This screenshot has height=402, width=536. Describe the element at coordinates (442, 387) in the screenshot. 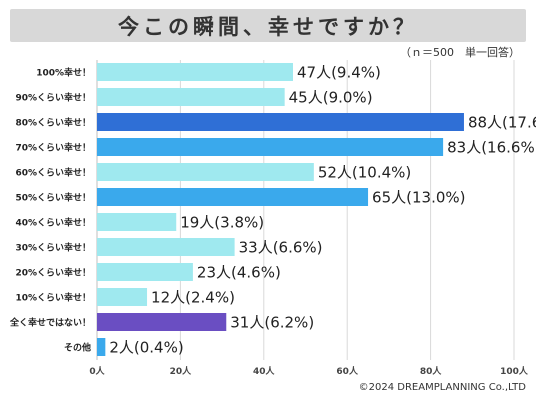

I see `copyright-text: ©2024 DREAMPLANNING Co.,LTD` at that location.